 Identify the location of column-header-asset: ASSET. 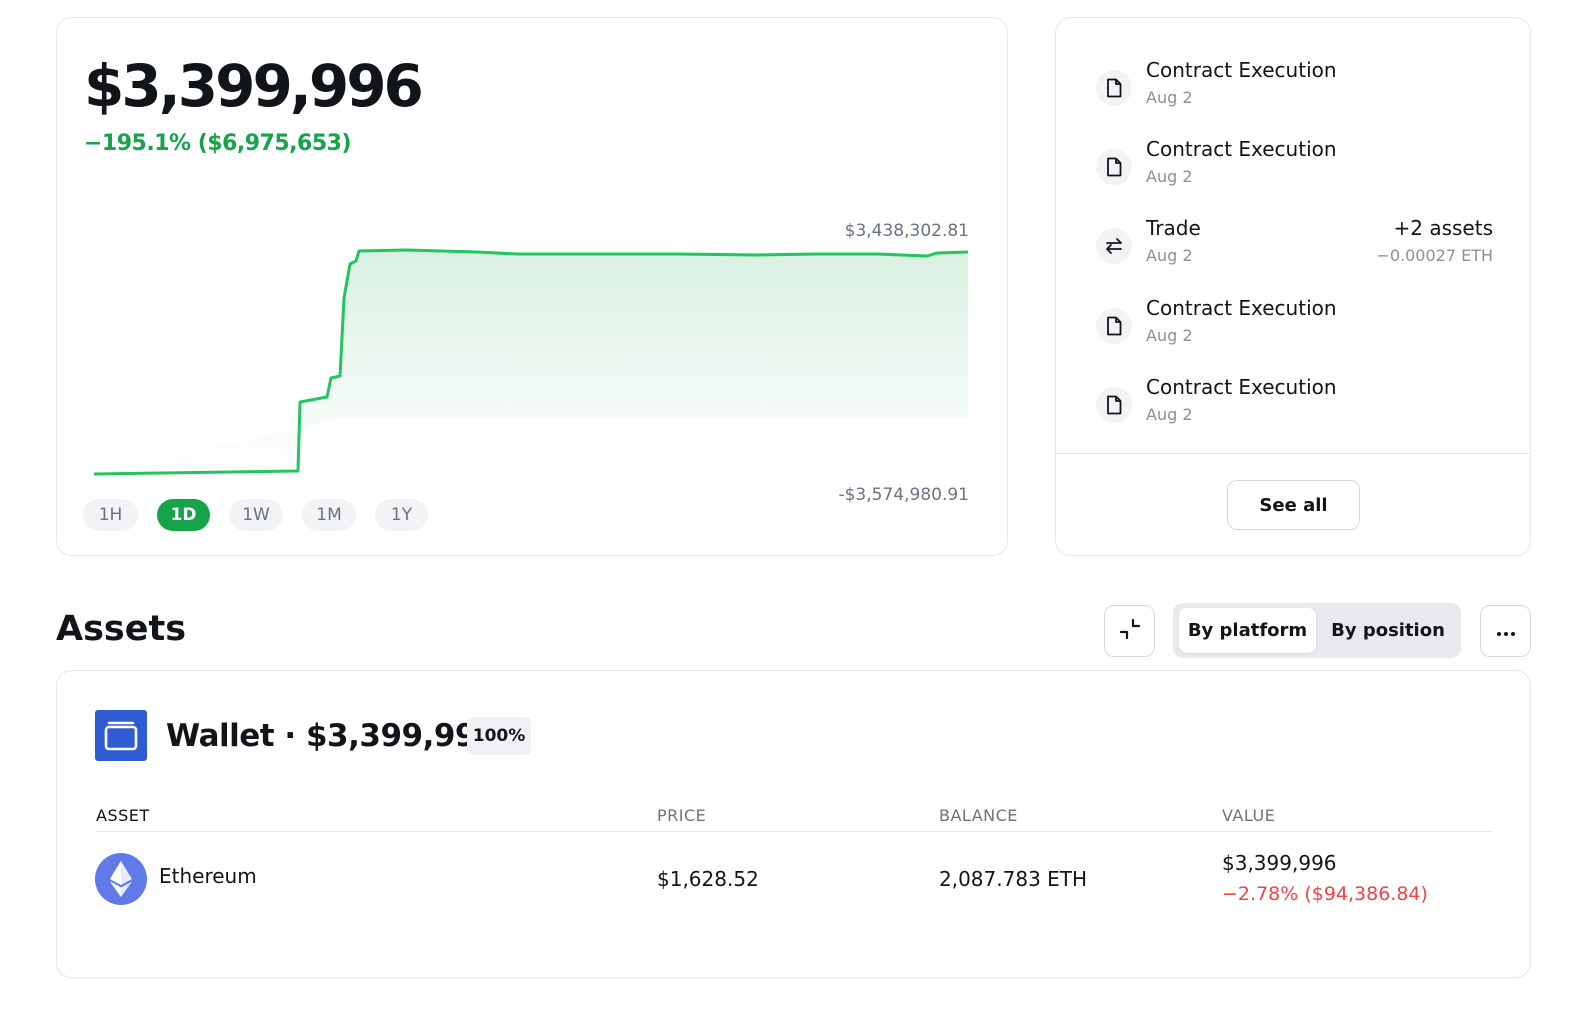
(123, 815).